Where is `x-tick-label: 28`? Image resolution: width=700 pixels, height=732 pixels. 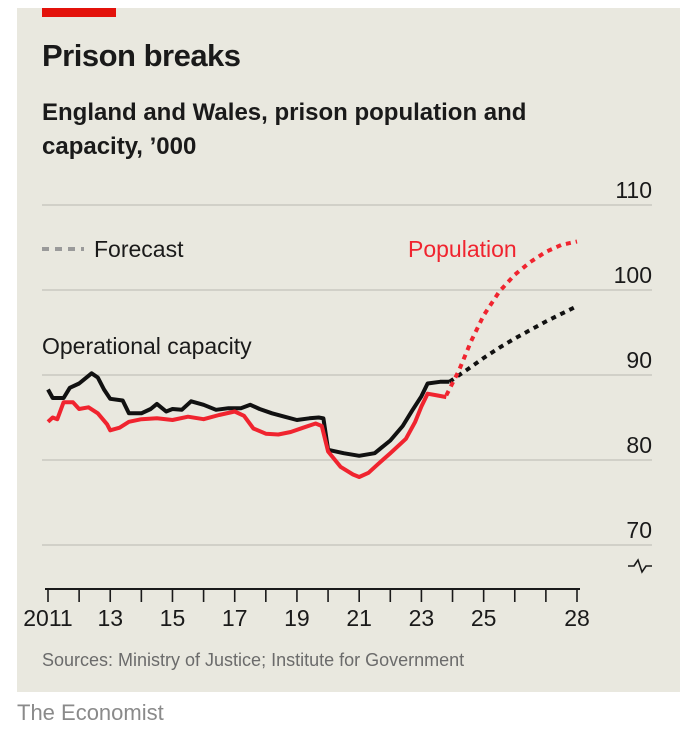
x-tick-label: 28 is located at coordinates (577, 618).